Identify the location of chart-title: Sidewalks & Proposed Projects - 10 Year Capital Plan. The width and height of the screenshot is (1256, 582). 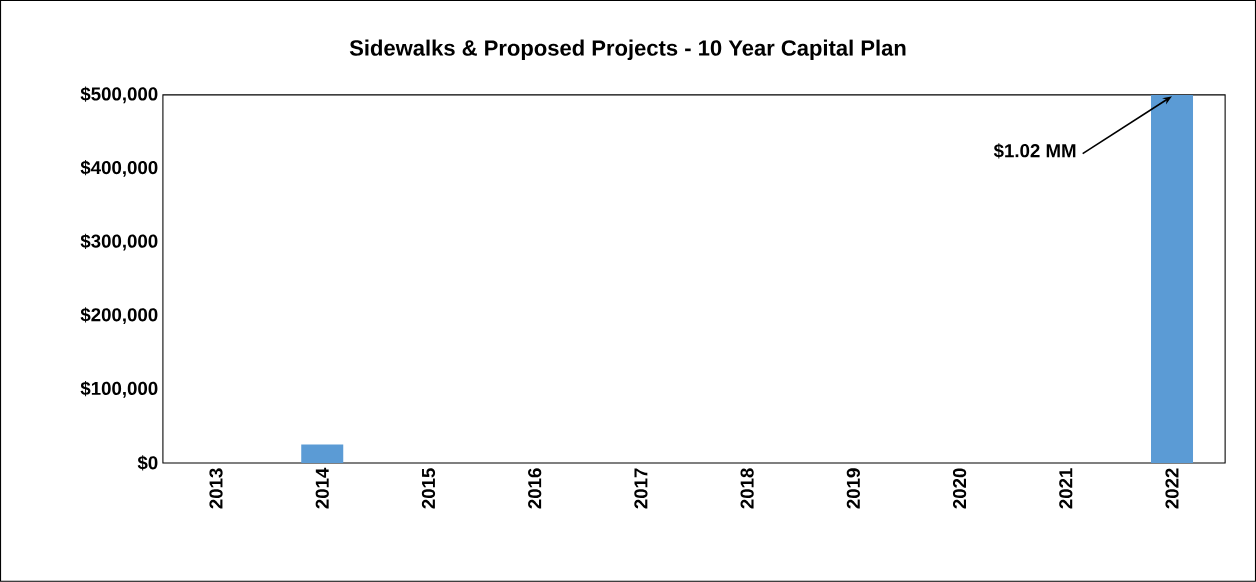
(627, 50).